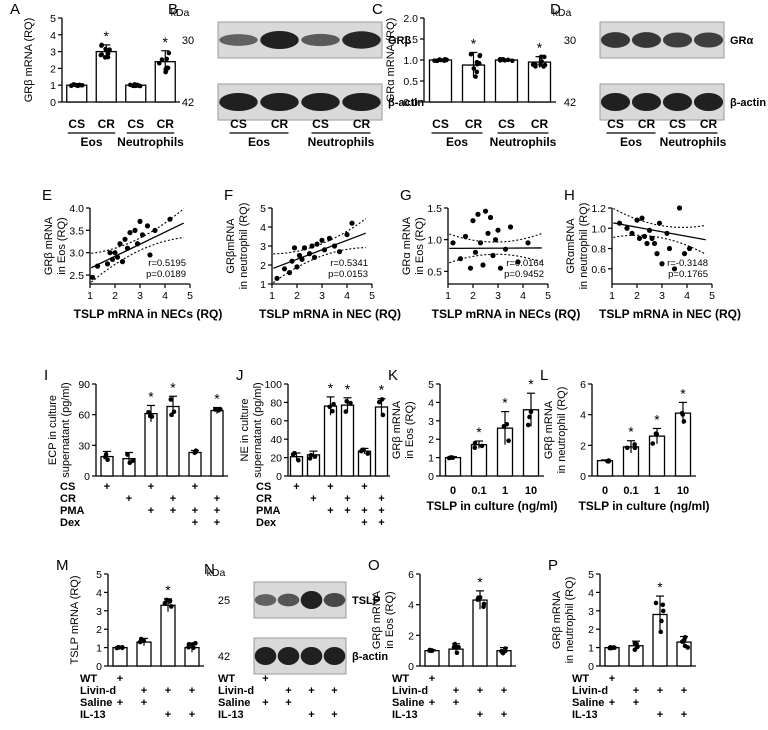 The image size is (768, 730). Describe the element at coordinates (548, 296) in the screenshot. I see `x-tick-label: 5` at that location.